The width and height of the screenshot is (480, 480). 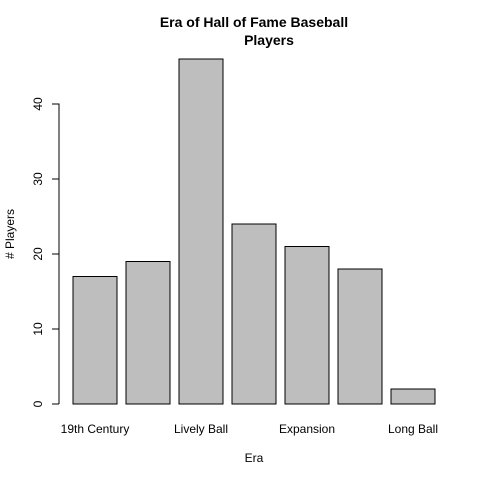 I want to click on bar-expansion, so click(x=307, y=325).